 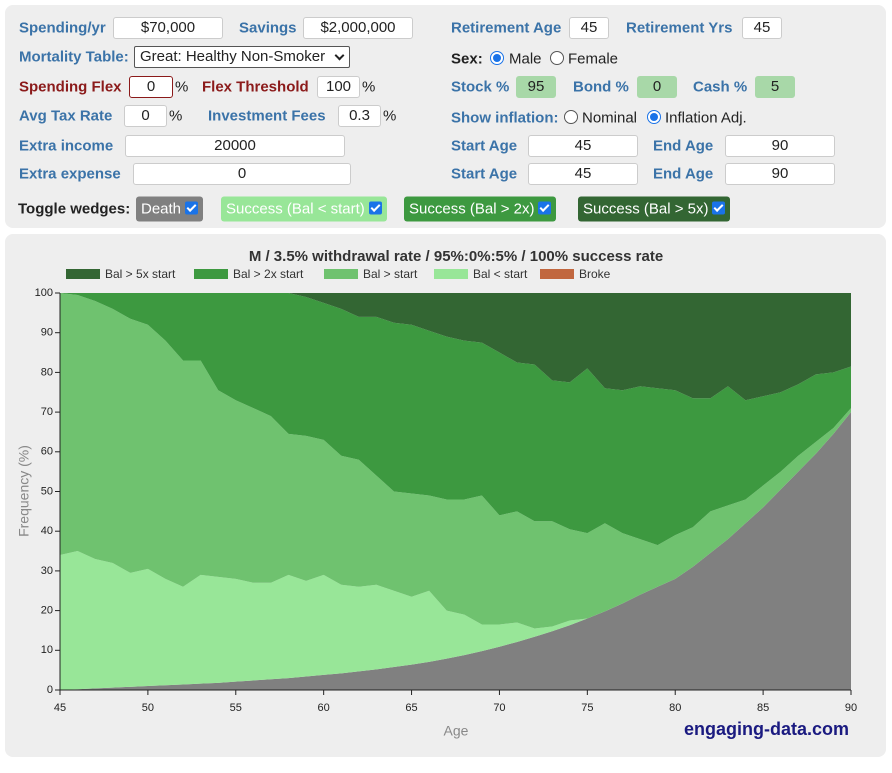 What do you see at coordinates (390, 274) in the screenshot?
I see `legend-label: Bal > start` at bounding box center [390, 274].